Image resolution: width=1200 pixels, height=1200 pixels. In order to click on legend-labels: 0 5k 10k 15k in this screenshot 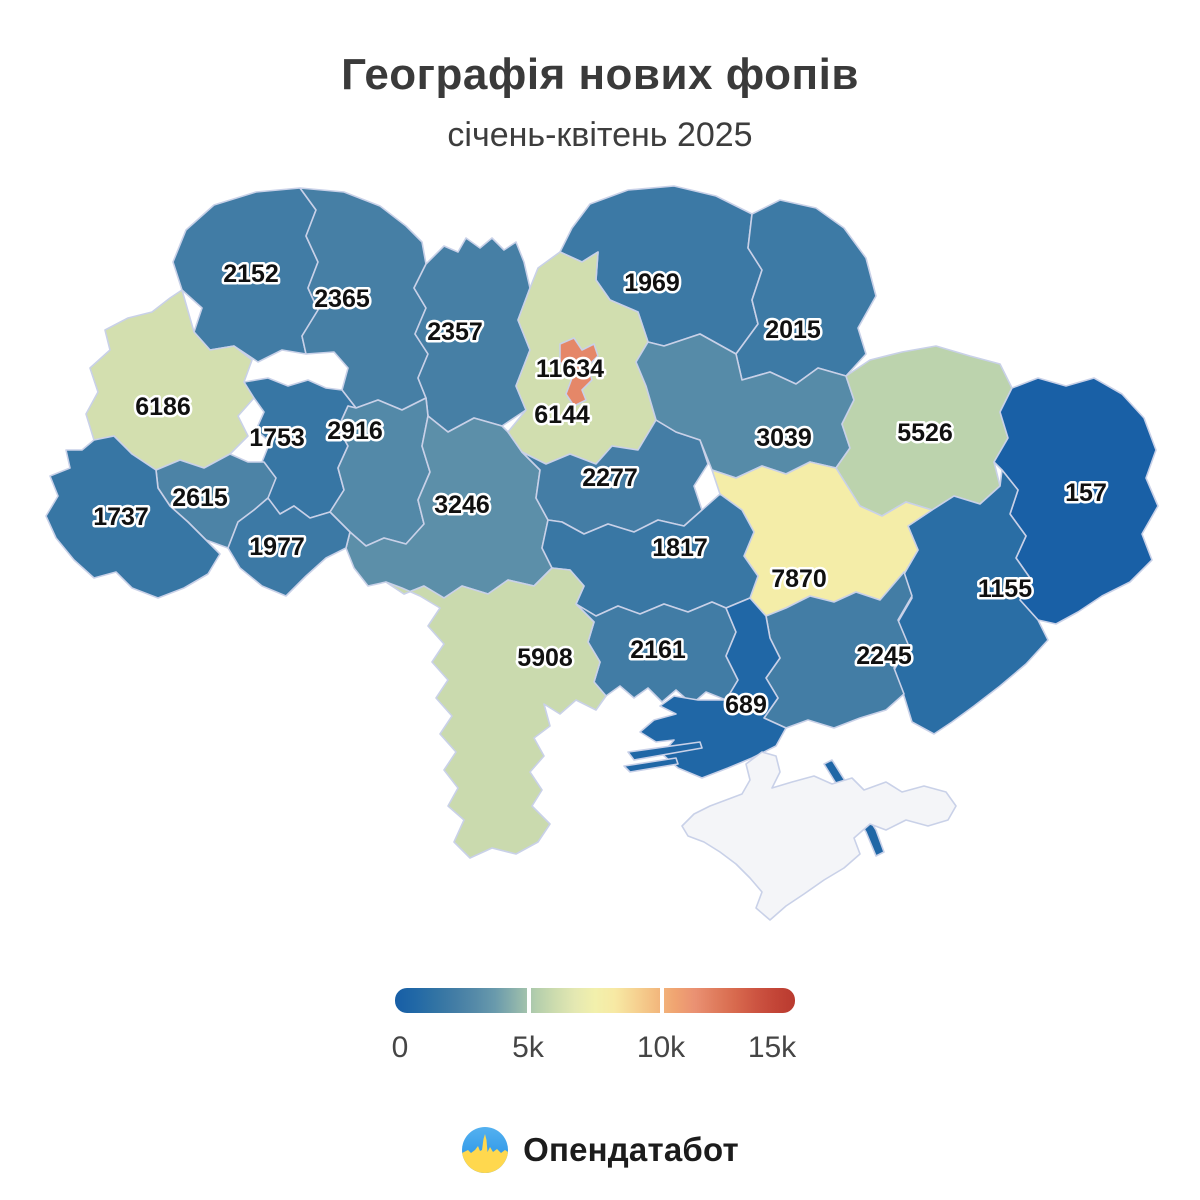, I will do `click(594, 1051)`.